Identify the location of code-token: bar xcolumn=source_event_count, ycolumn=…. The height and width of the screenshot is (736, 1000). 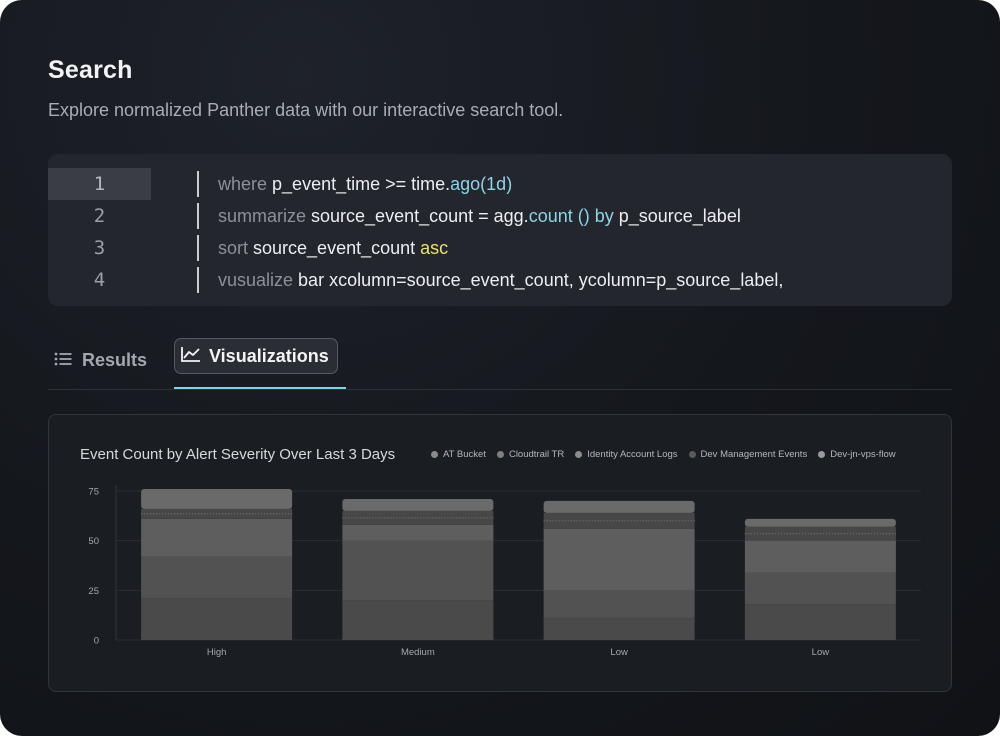
(541, 280).